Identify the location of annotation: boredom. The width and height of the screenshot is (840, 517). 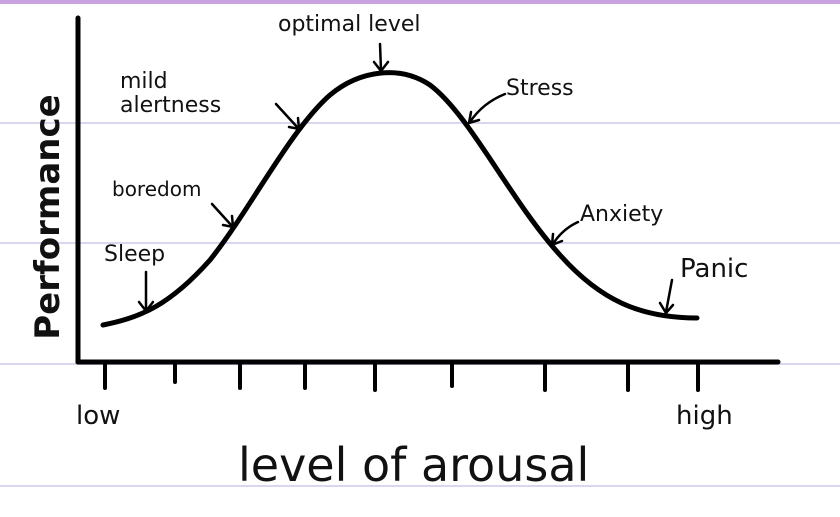
(157, 189).